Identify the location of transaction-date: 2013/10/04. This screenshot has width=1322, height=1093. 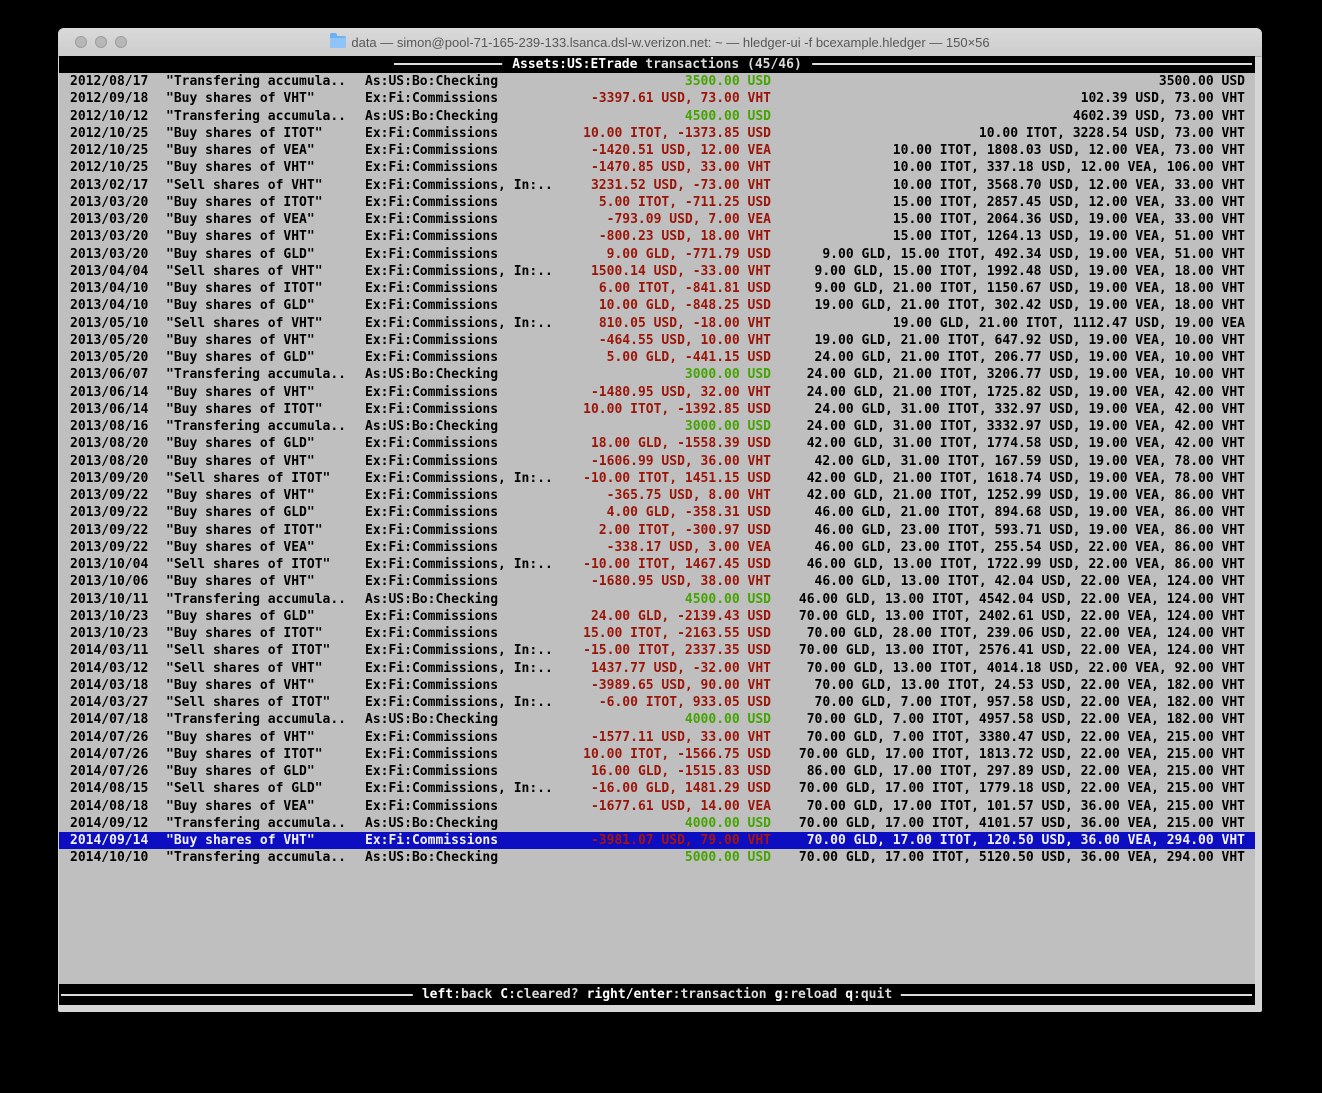
(109, 564).